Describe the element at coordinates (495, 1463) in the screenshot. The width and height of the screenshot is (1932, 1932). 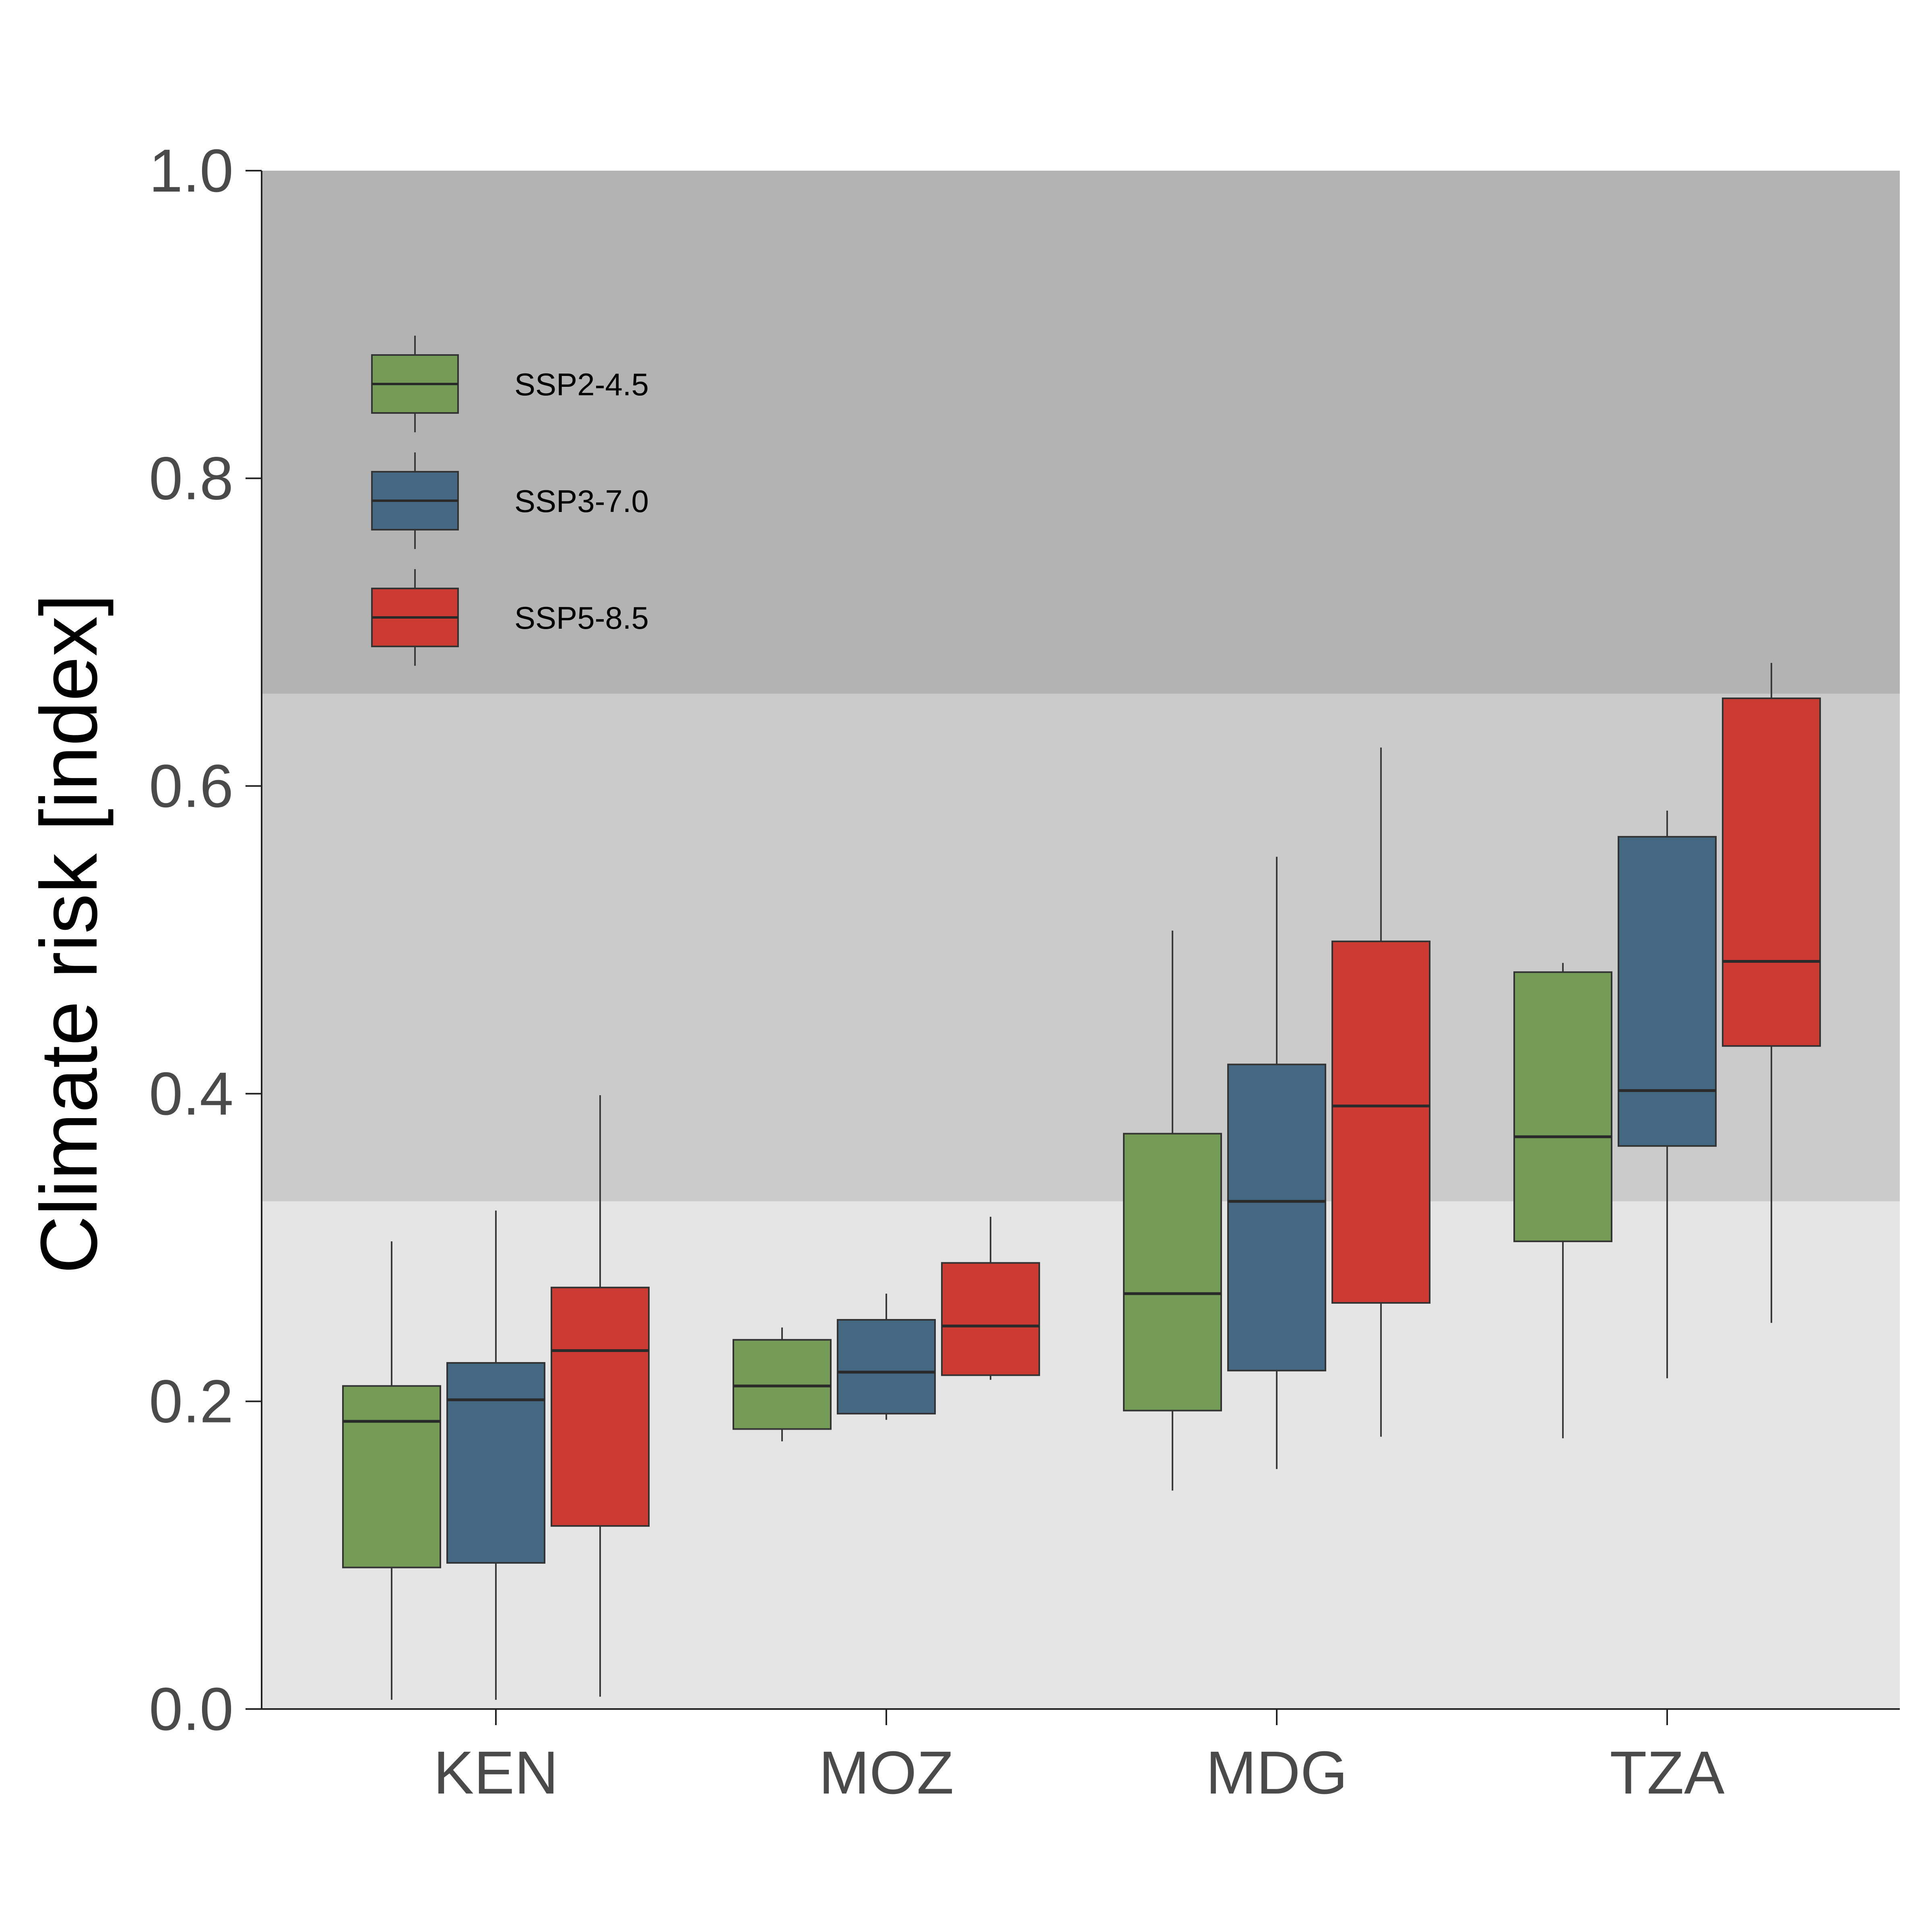
I see `box-ken-ssp3-7-0-body` at that location.